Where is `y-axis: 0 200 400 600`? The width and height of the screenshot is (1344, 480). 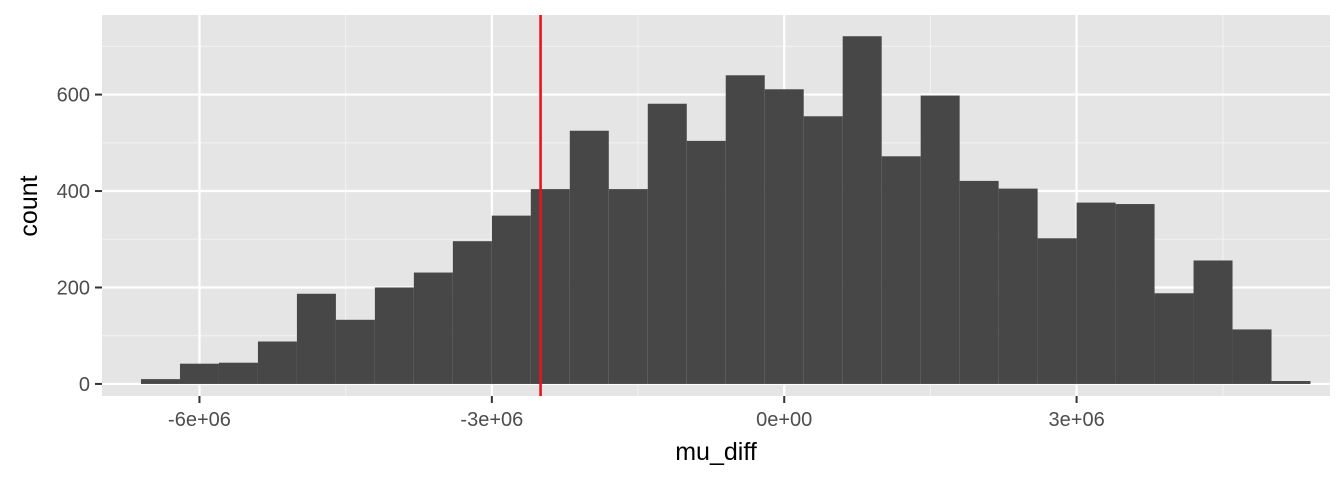
y-axis: 0 200 400 600 is located at coordinates (79, 240).